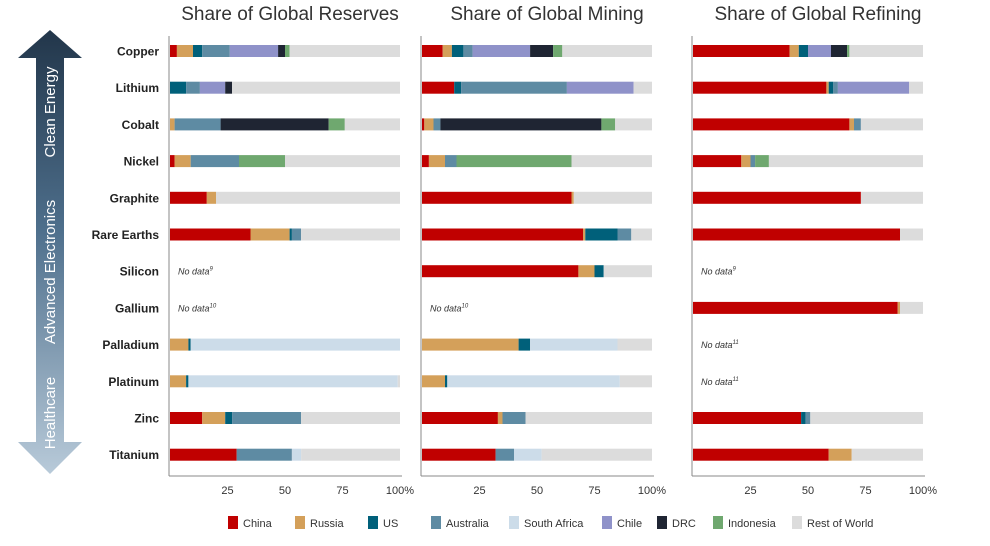 Image resolution: width=990 pixels, height=546 pixels. What do you see at coordinates (887, 454) in the screenshot?
I see `bar-refining-titanium-rest-of-world` at bounding box center [887, 454].